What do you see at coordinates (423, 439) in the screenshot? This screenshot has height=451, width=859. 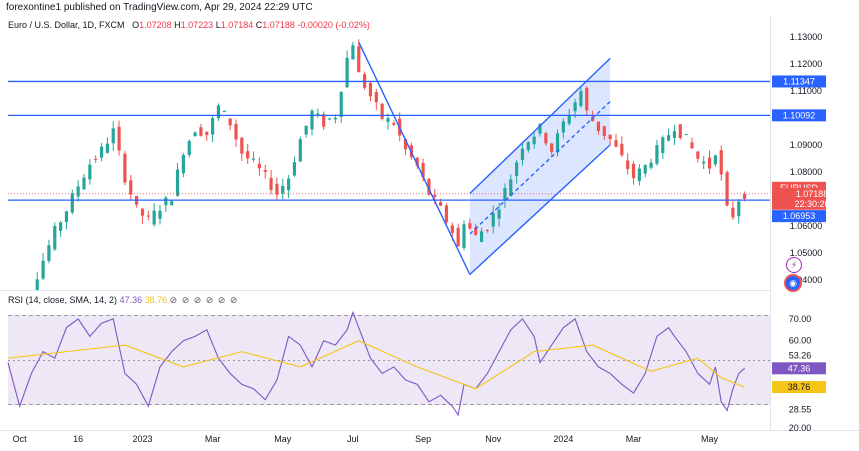 I see `time-tick-label: Sep` at bounding box center [423, 439].